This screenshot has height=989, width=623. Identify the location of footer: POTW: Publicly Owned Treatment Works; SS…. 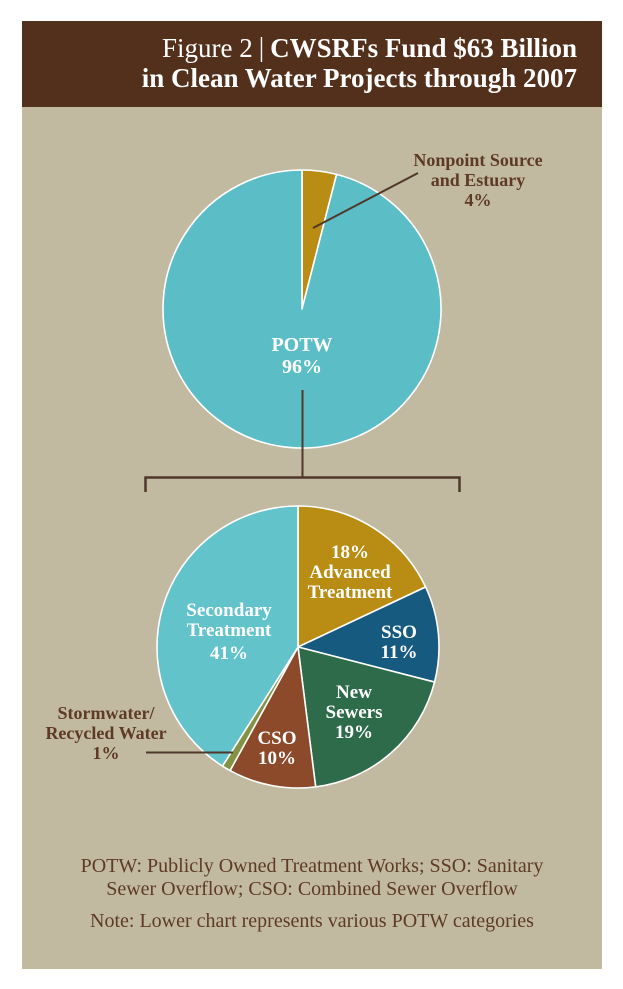
(312, 894).